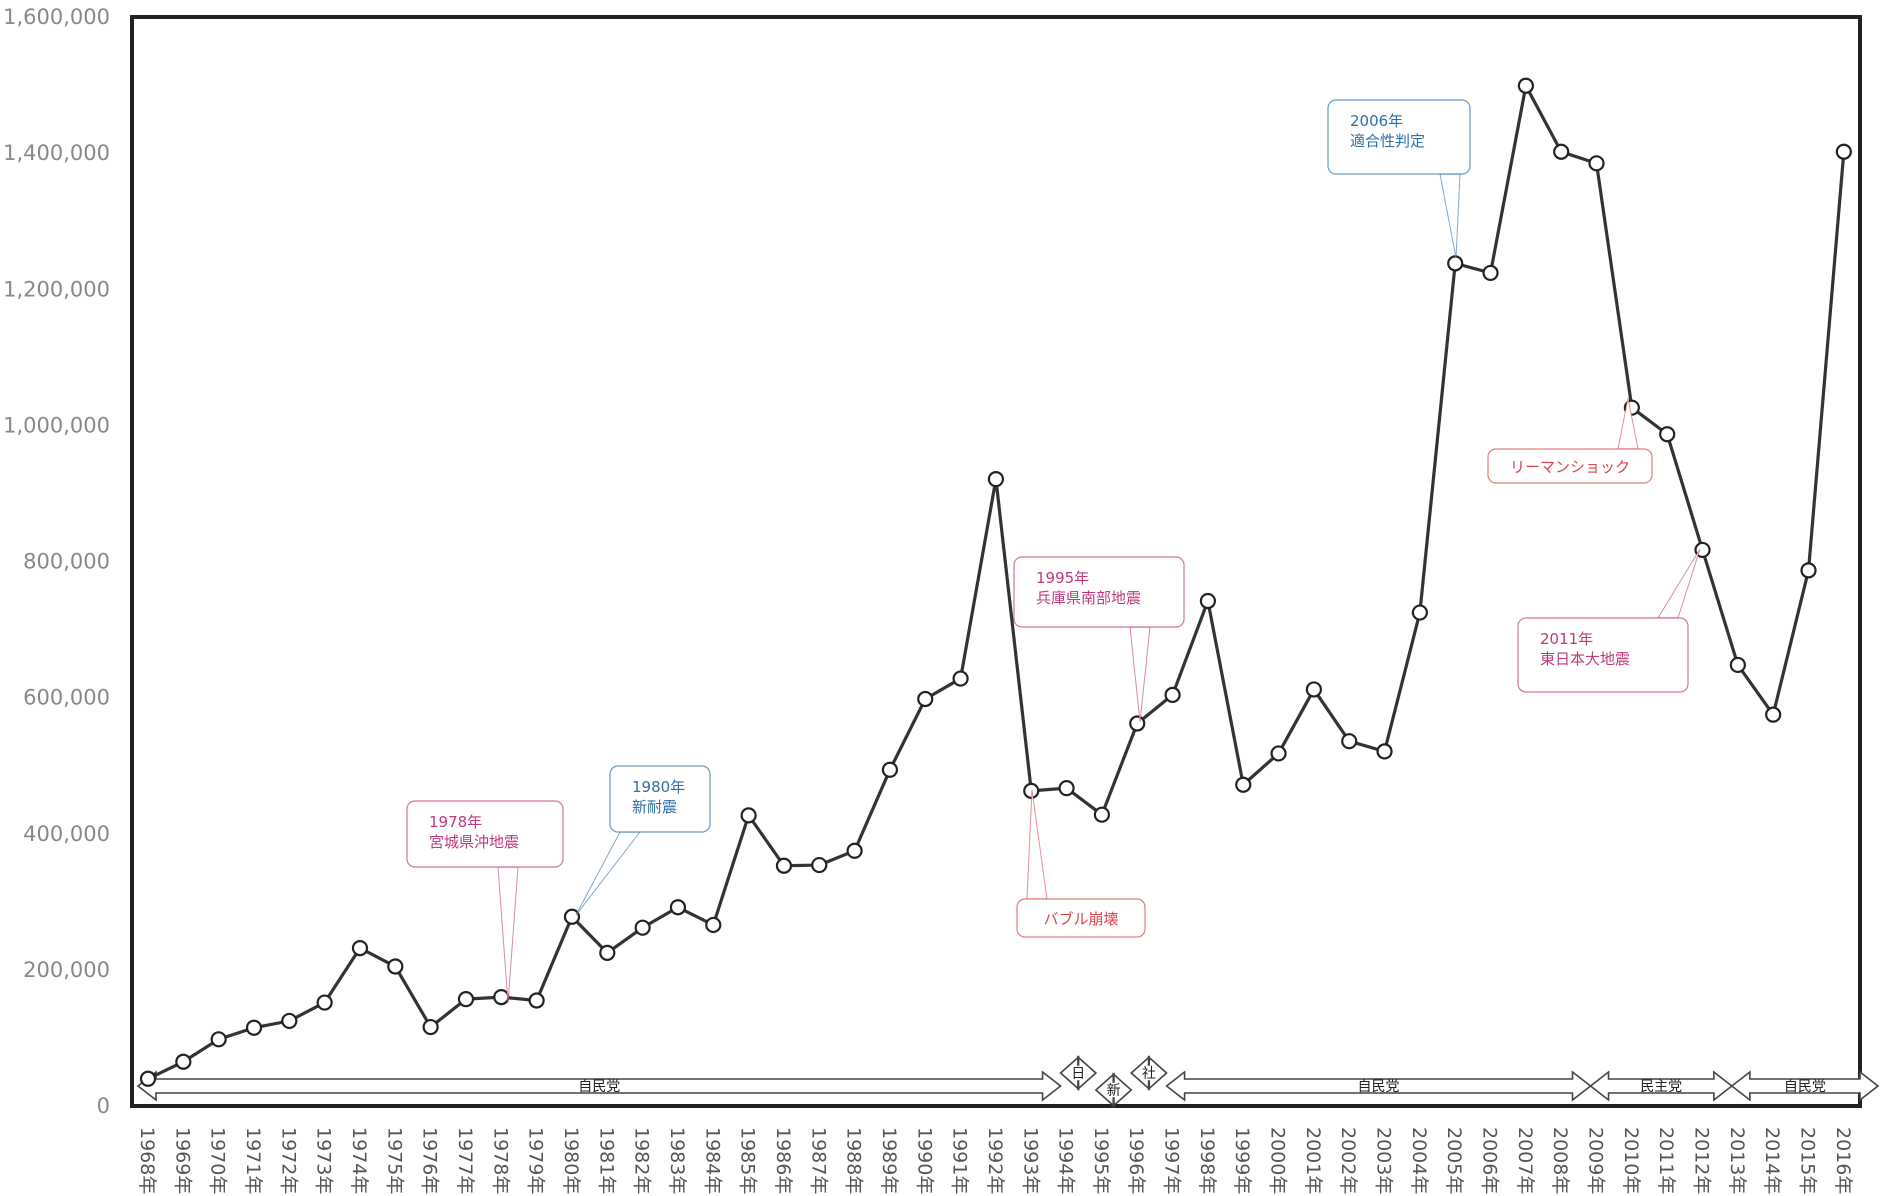 This screenshot has width=1885, height=1196. What do you see at coordinates (1136, 1160) in the screenshot?
I see `x-tick-label: 1996年` at bounding box center [1136, 1160].